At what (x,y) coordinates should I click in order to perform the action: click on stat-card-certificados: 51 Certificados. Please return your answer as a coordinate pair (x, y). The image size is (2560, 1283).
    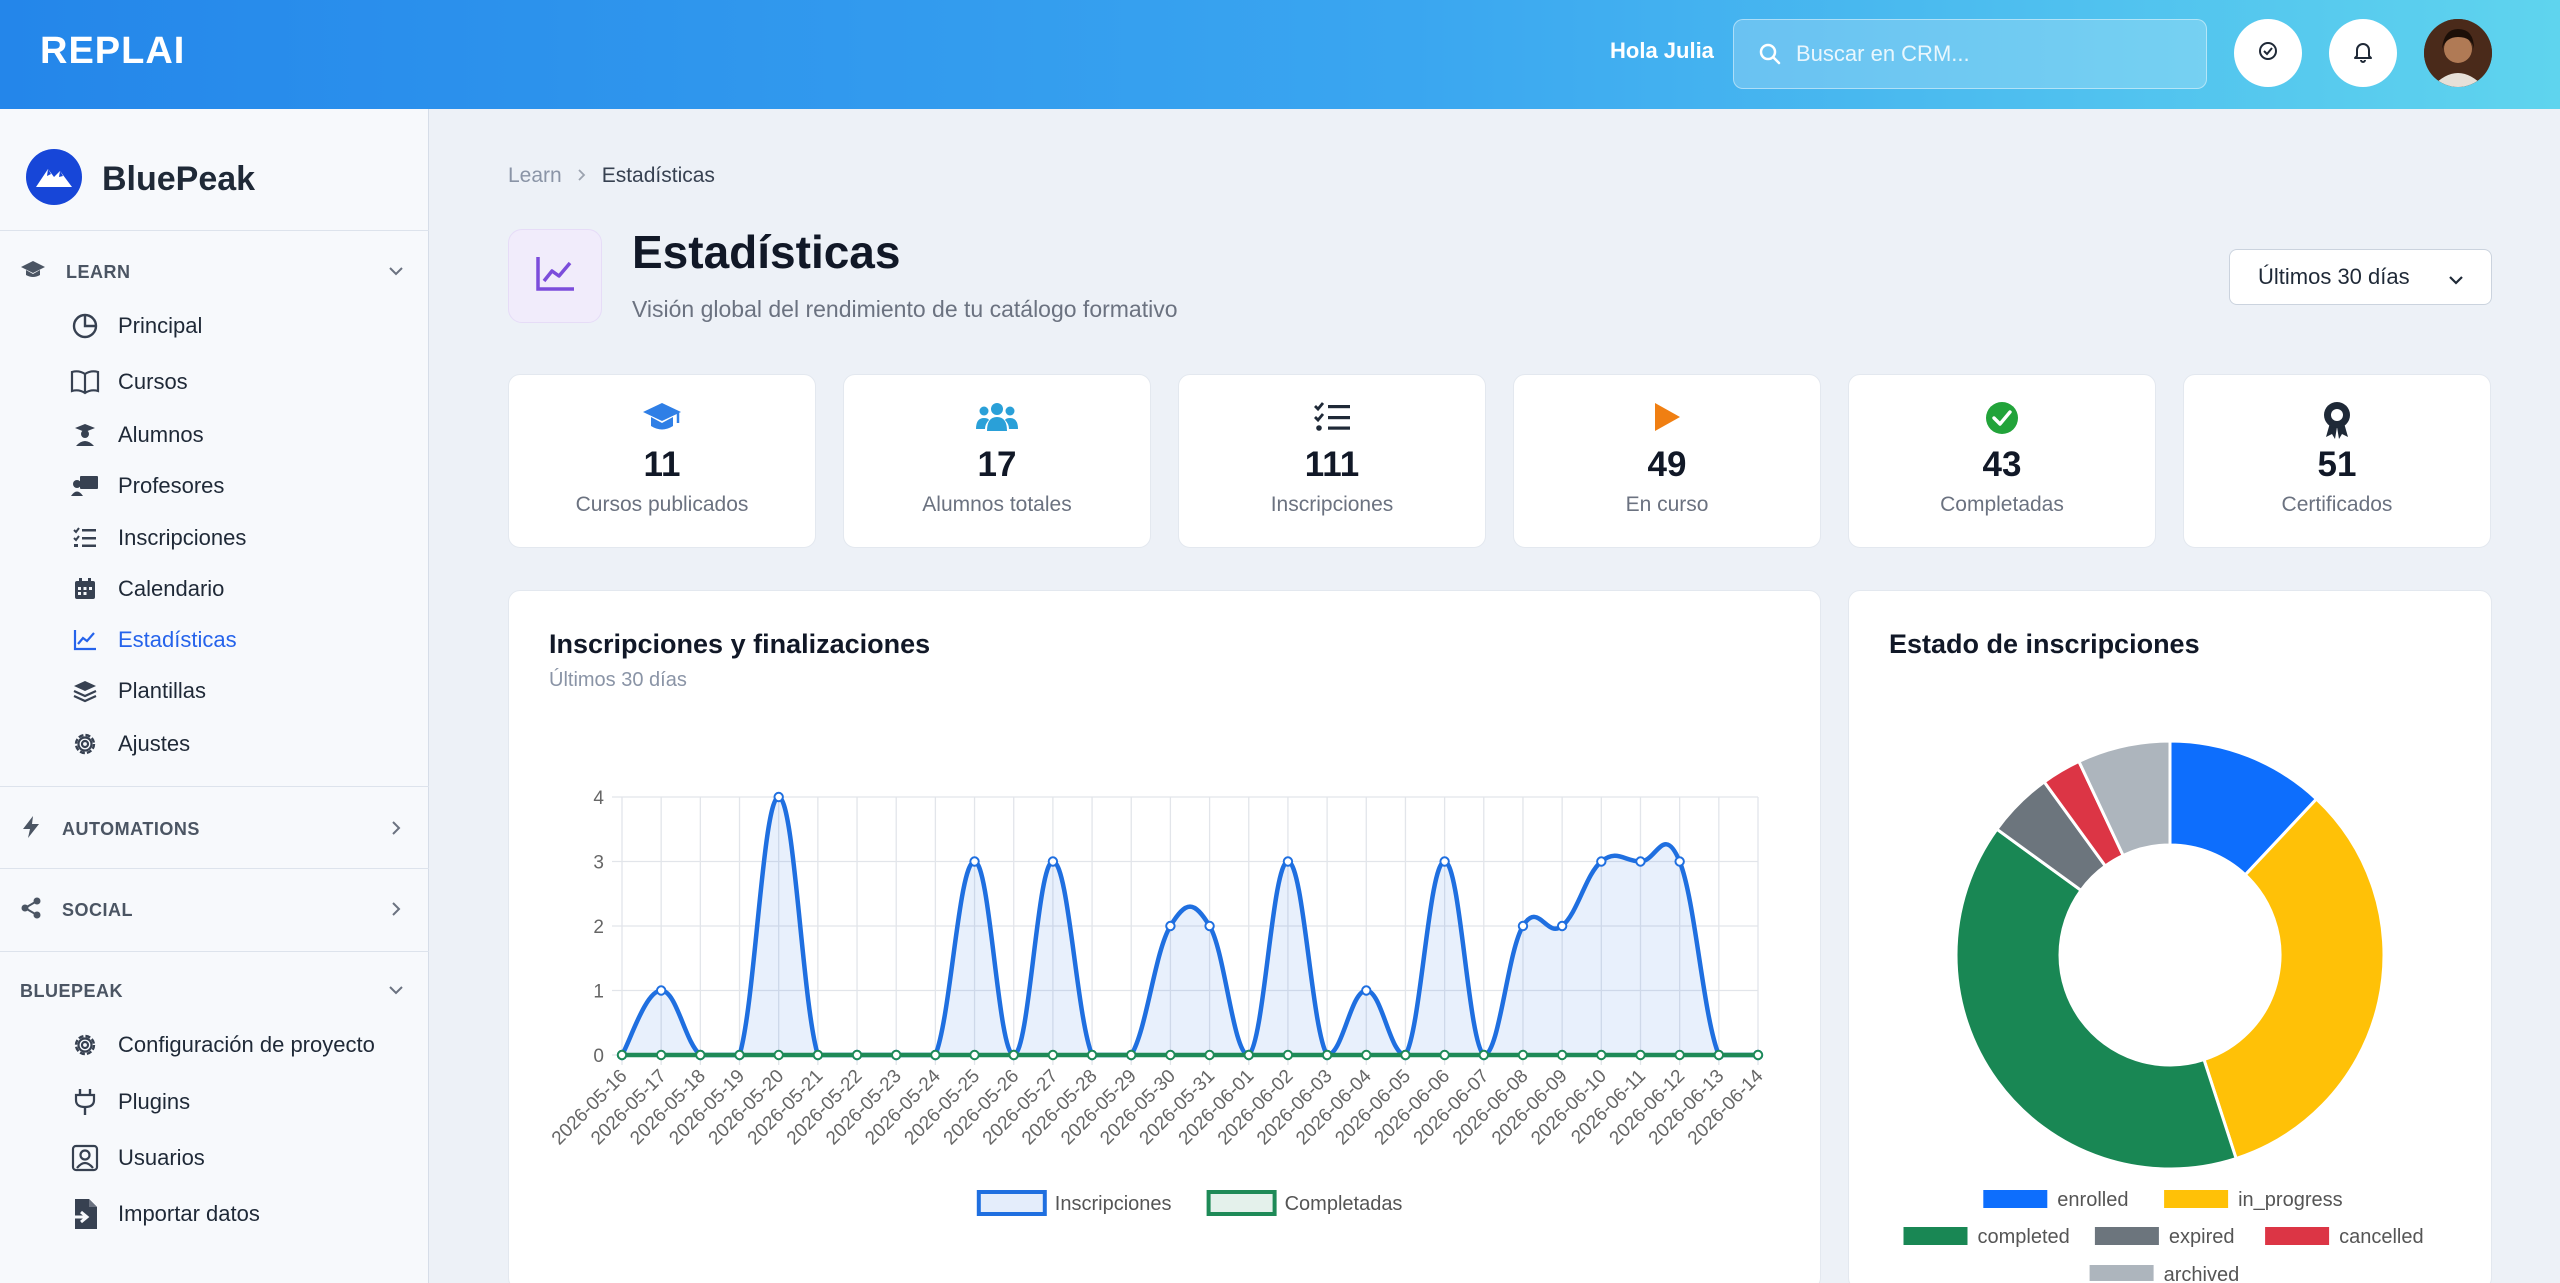
    Looking at the image, I should click on (2337, 461).